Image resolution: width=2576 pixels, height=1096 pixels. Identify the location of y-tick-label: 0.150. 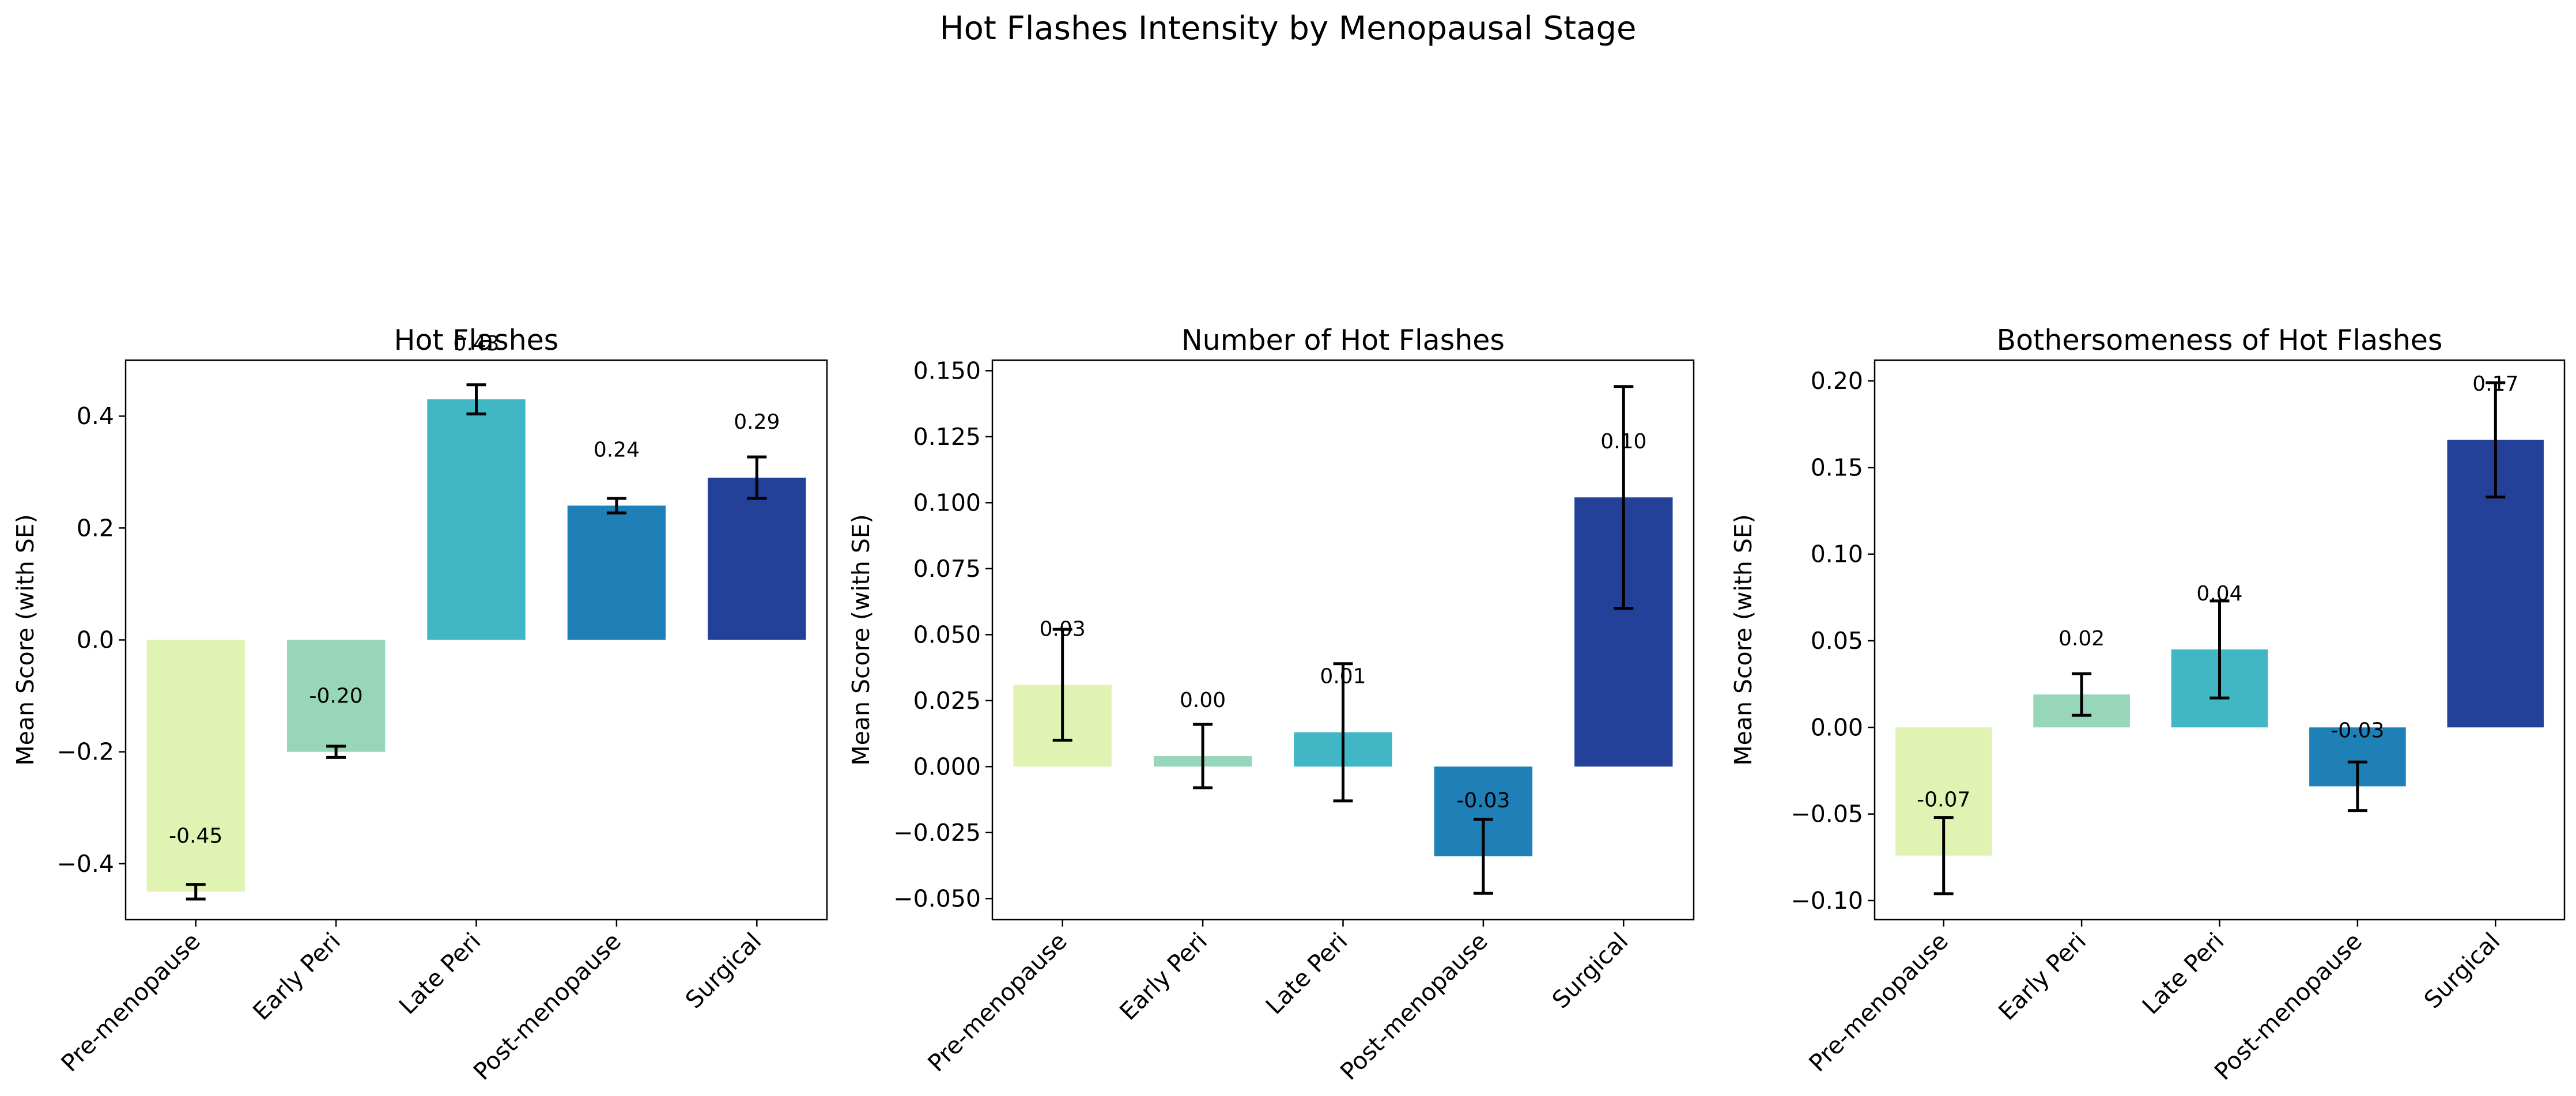
(947, 370).